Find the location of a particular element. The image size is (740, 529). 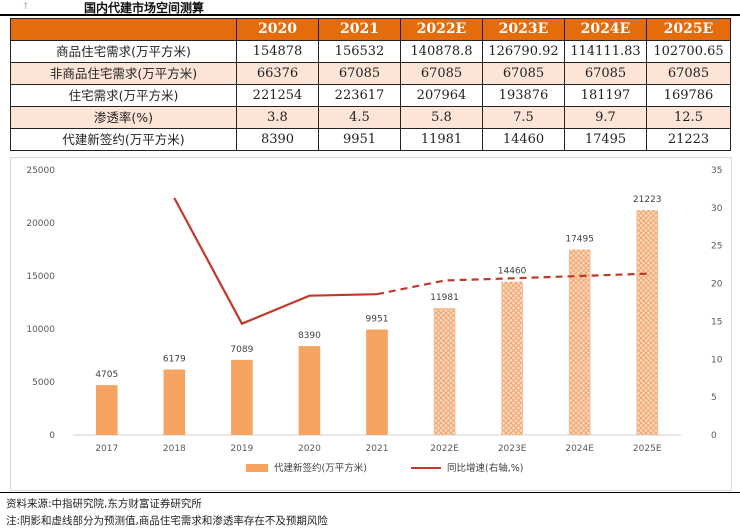

table-header-cell: 2021 is located at coordinates (359, 29).